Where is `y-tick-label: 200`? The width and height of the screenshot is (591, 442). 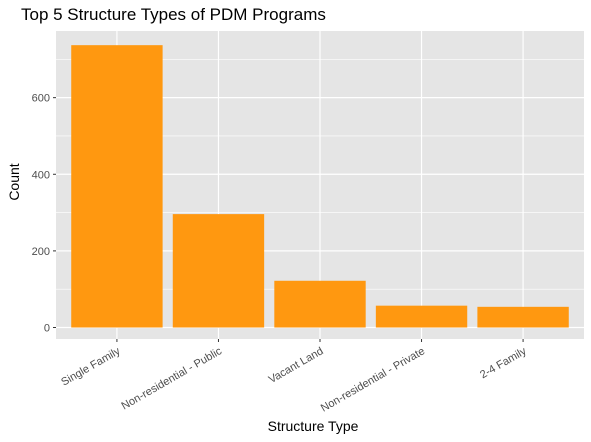 y-tick-label: 200 is located at coordinates (41, 252).